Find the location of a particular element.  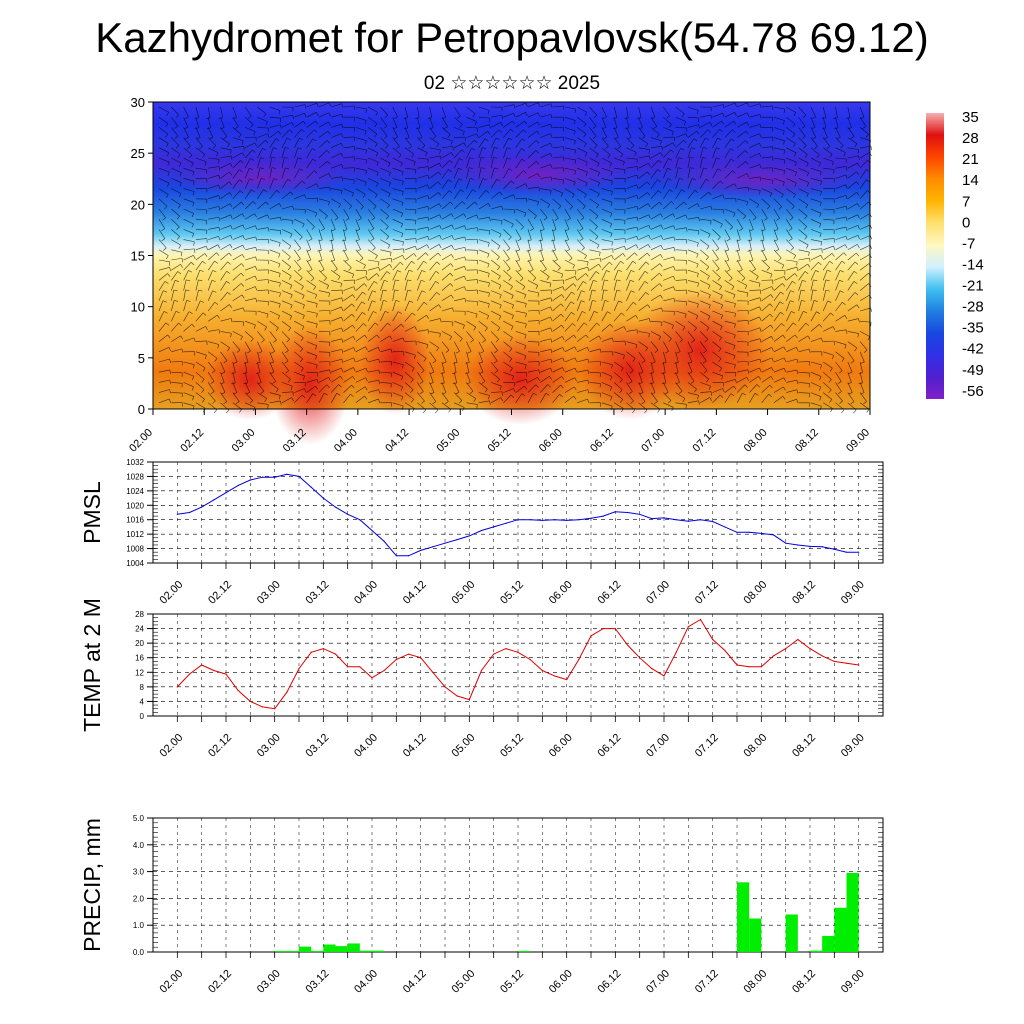

colorbar-label: -35 is located at coordinates (973, 328).